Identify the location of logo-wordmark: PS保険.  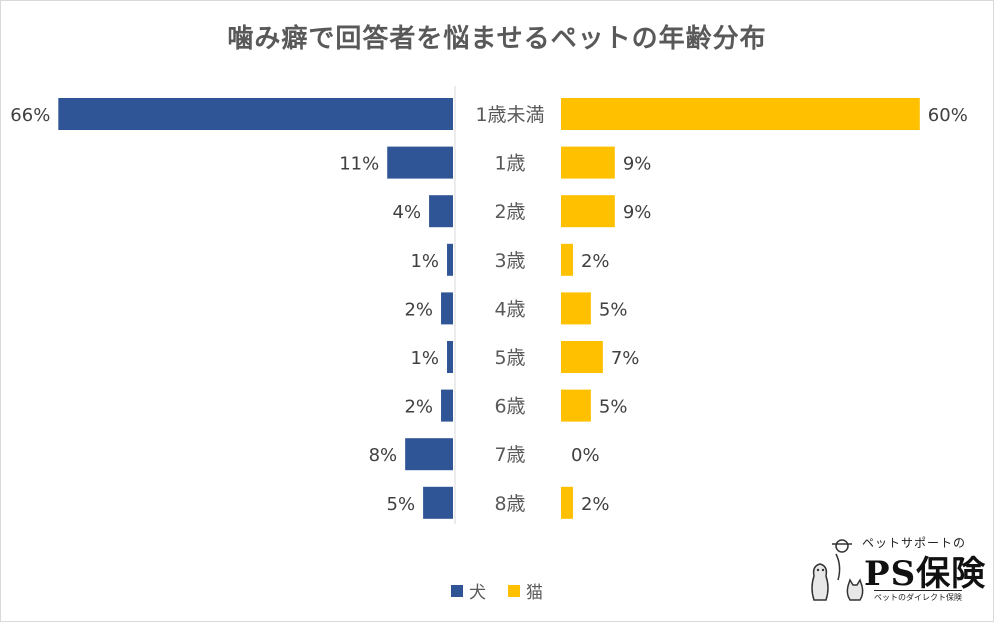
(925, 574).